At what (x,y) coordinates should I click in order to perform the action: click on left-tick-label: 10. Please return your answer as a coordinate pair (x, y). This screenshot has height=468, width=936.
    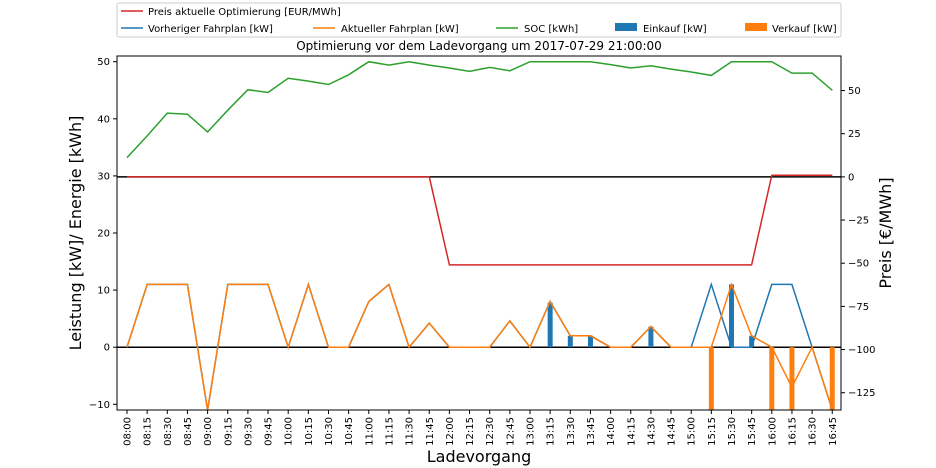
    Looking at the image, I should click on (103, 291).